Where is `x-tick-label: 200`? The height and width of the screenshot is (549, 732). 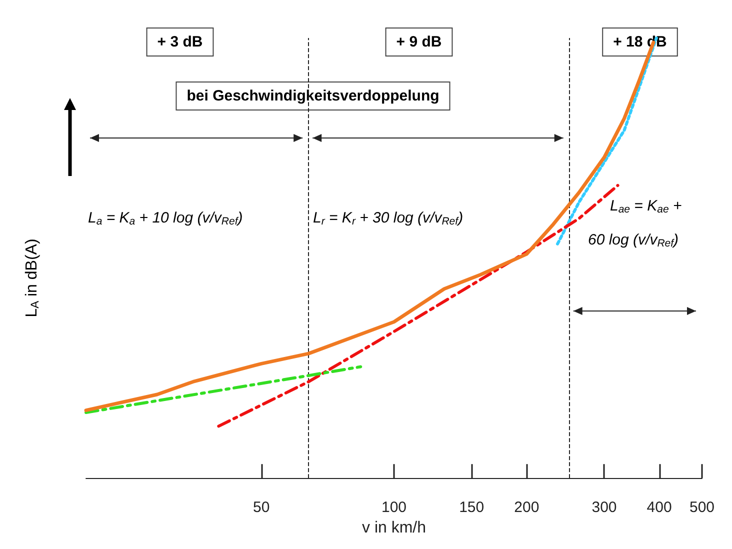
x-tick-label: 200 is located at coordinates (527, 507).